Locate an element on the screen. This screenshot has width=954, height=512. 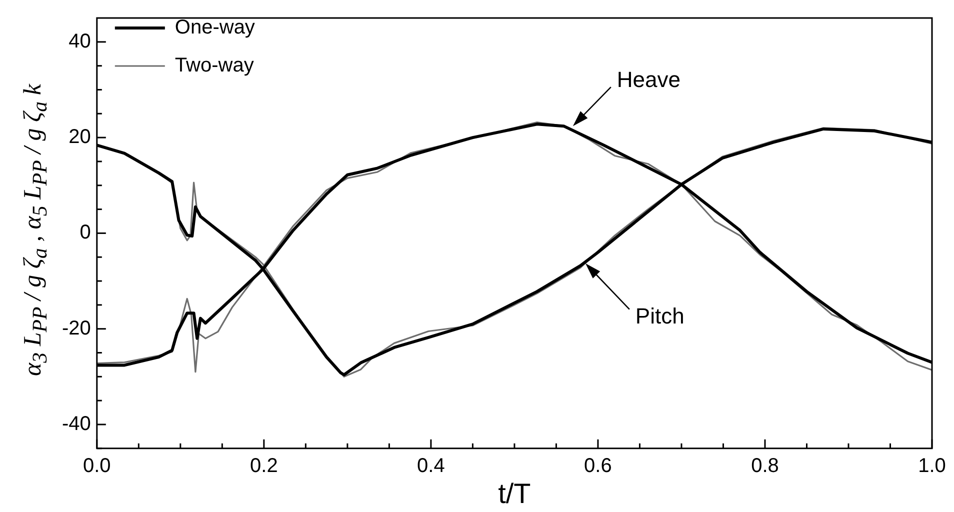
x-tick-label: 0.2 is located at coordinates (264, 465).